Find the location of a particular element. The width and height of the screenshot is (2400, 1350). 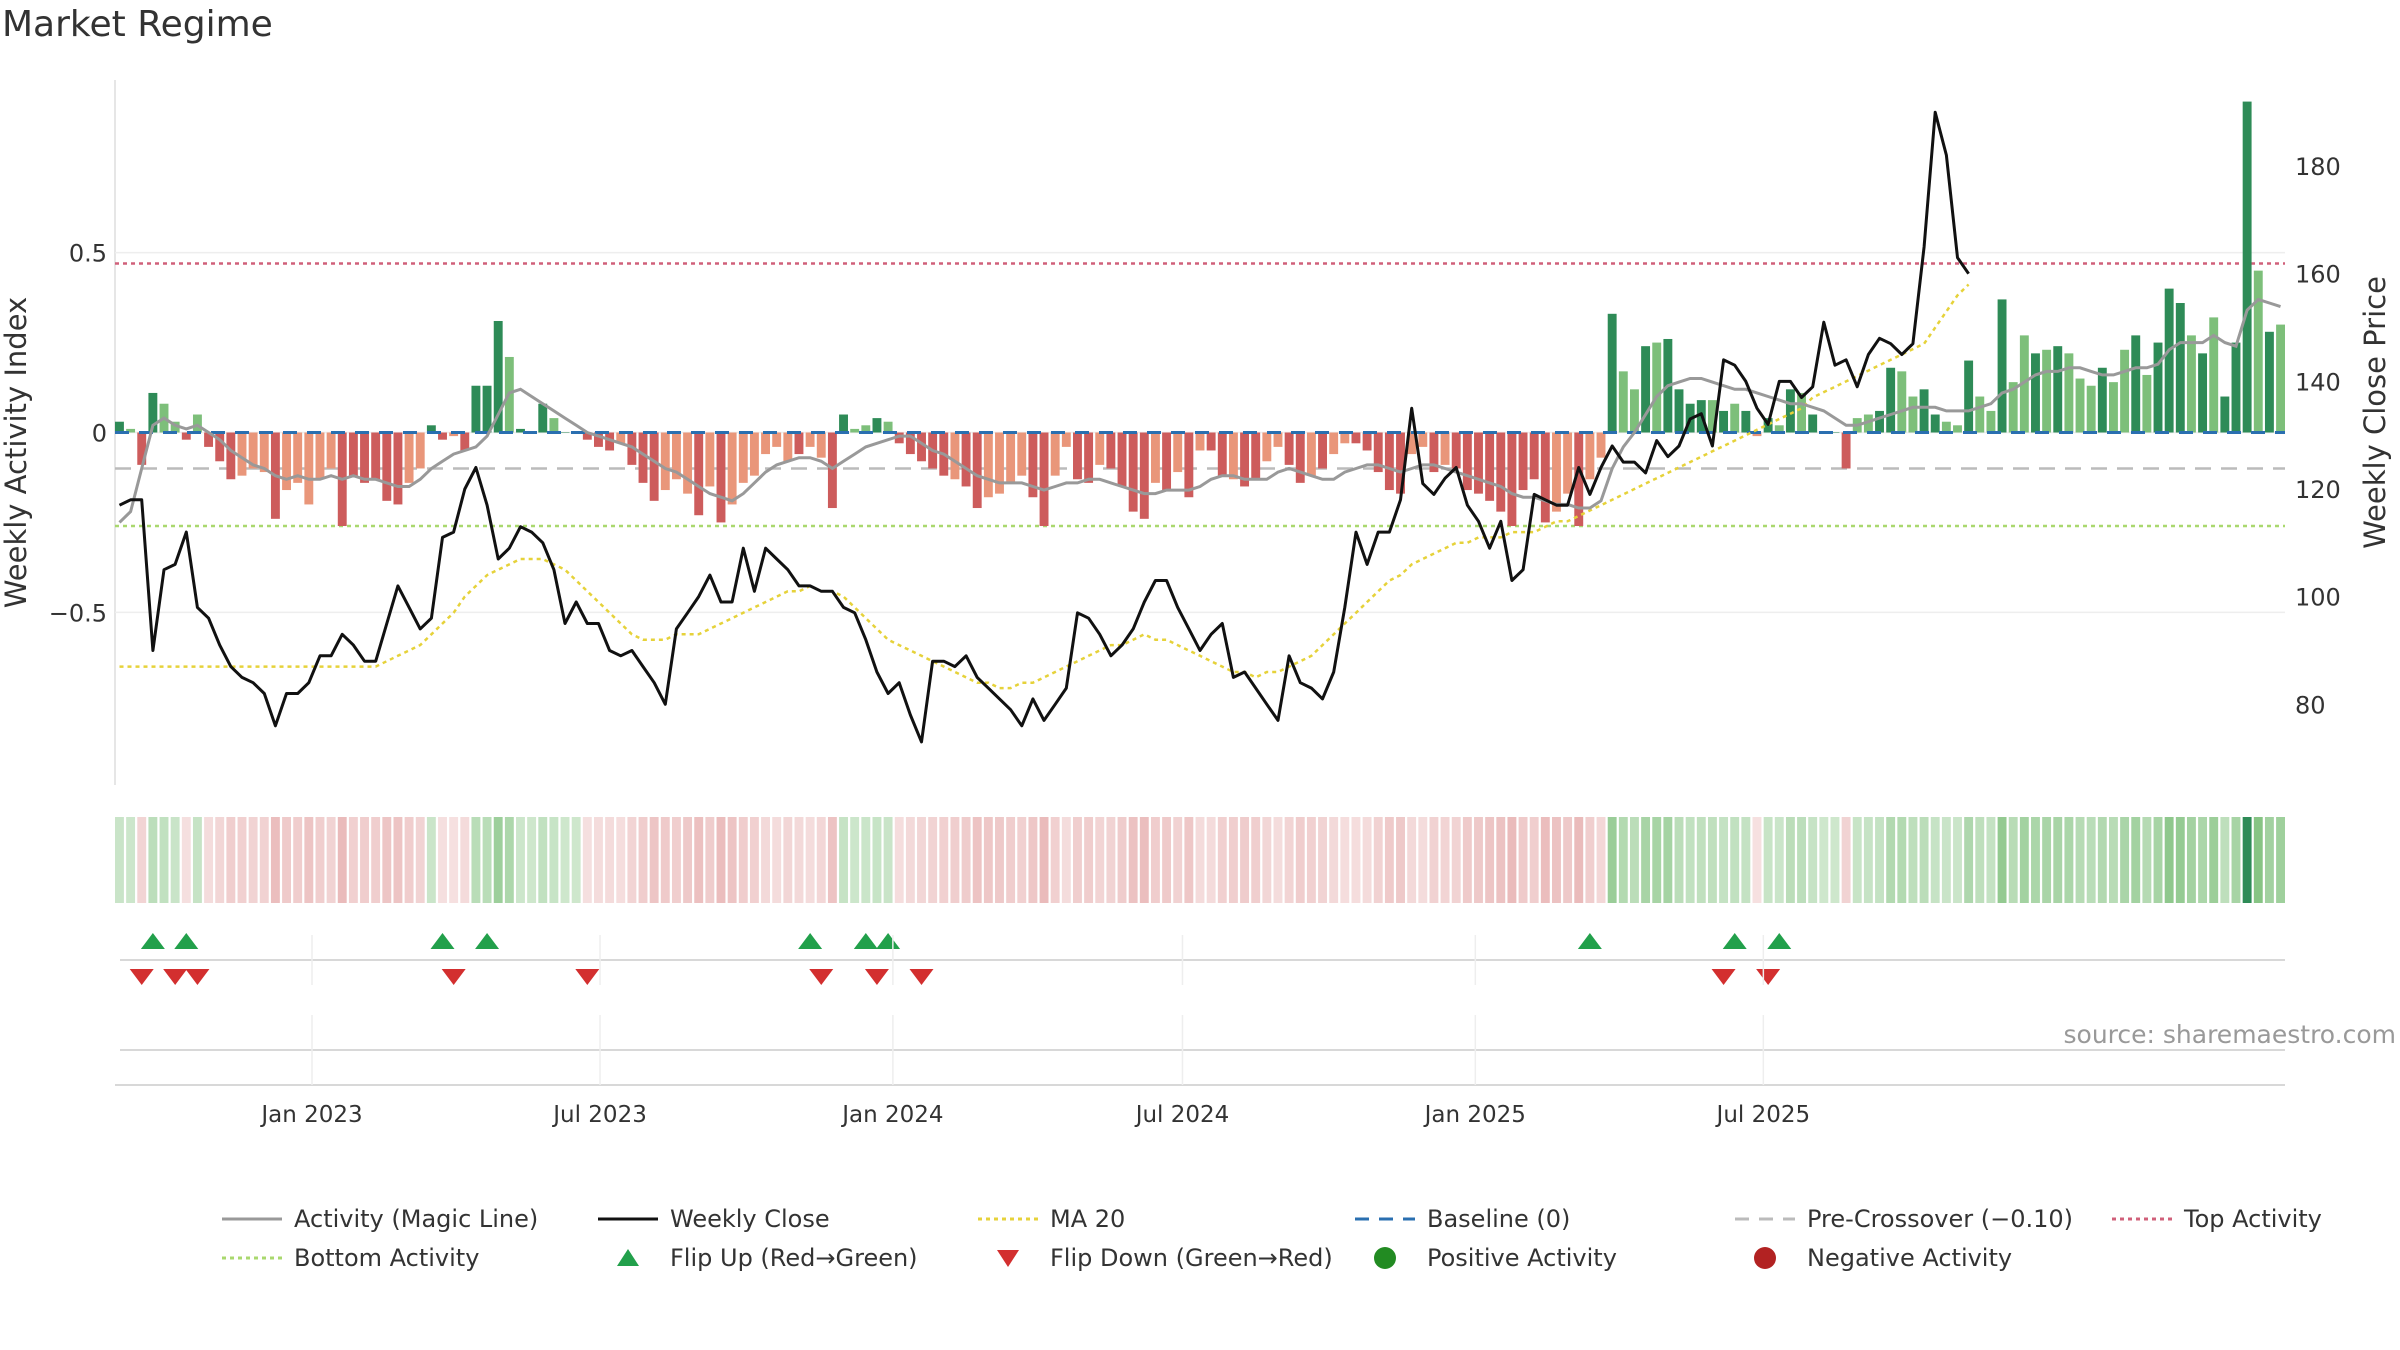

x-tick-label: Jul 2025 is located at coordinates (1763, 1115).